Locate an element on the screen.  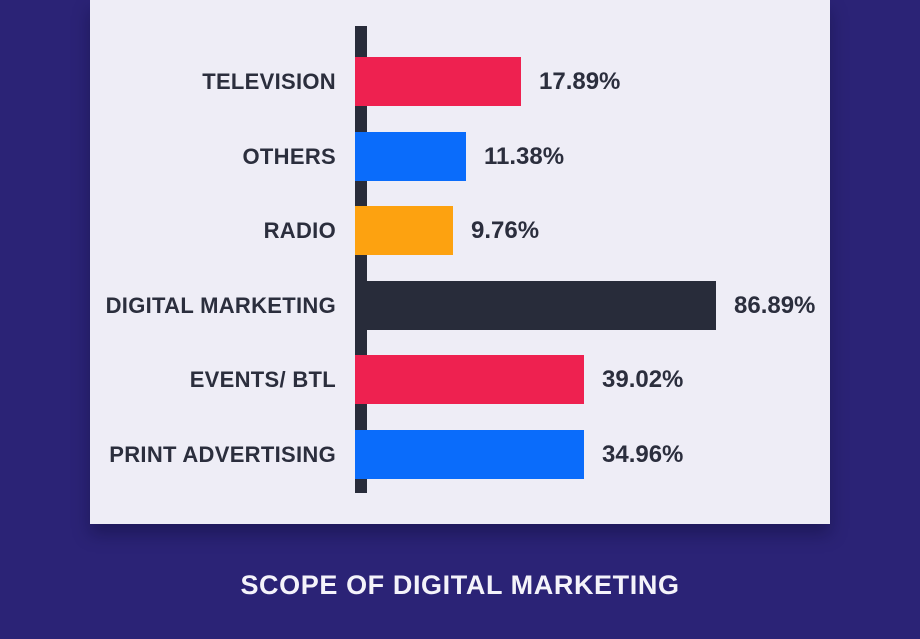
chart-row: TELEVISION 17.89% is located at coordinates (460, 81).